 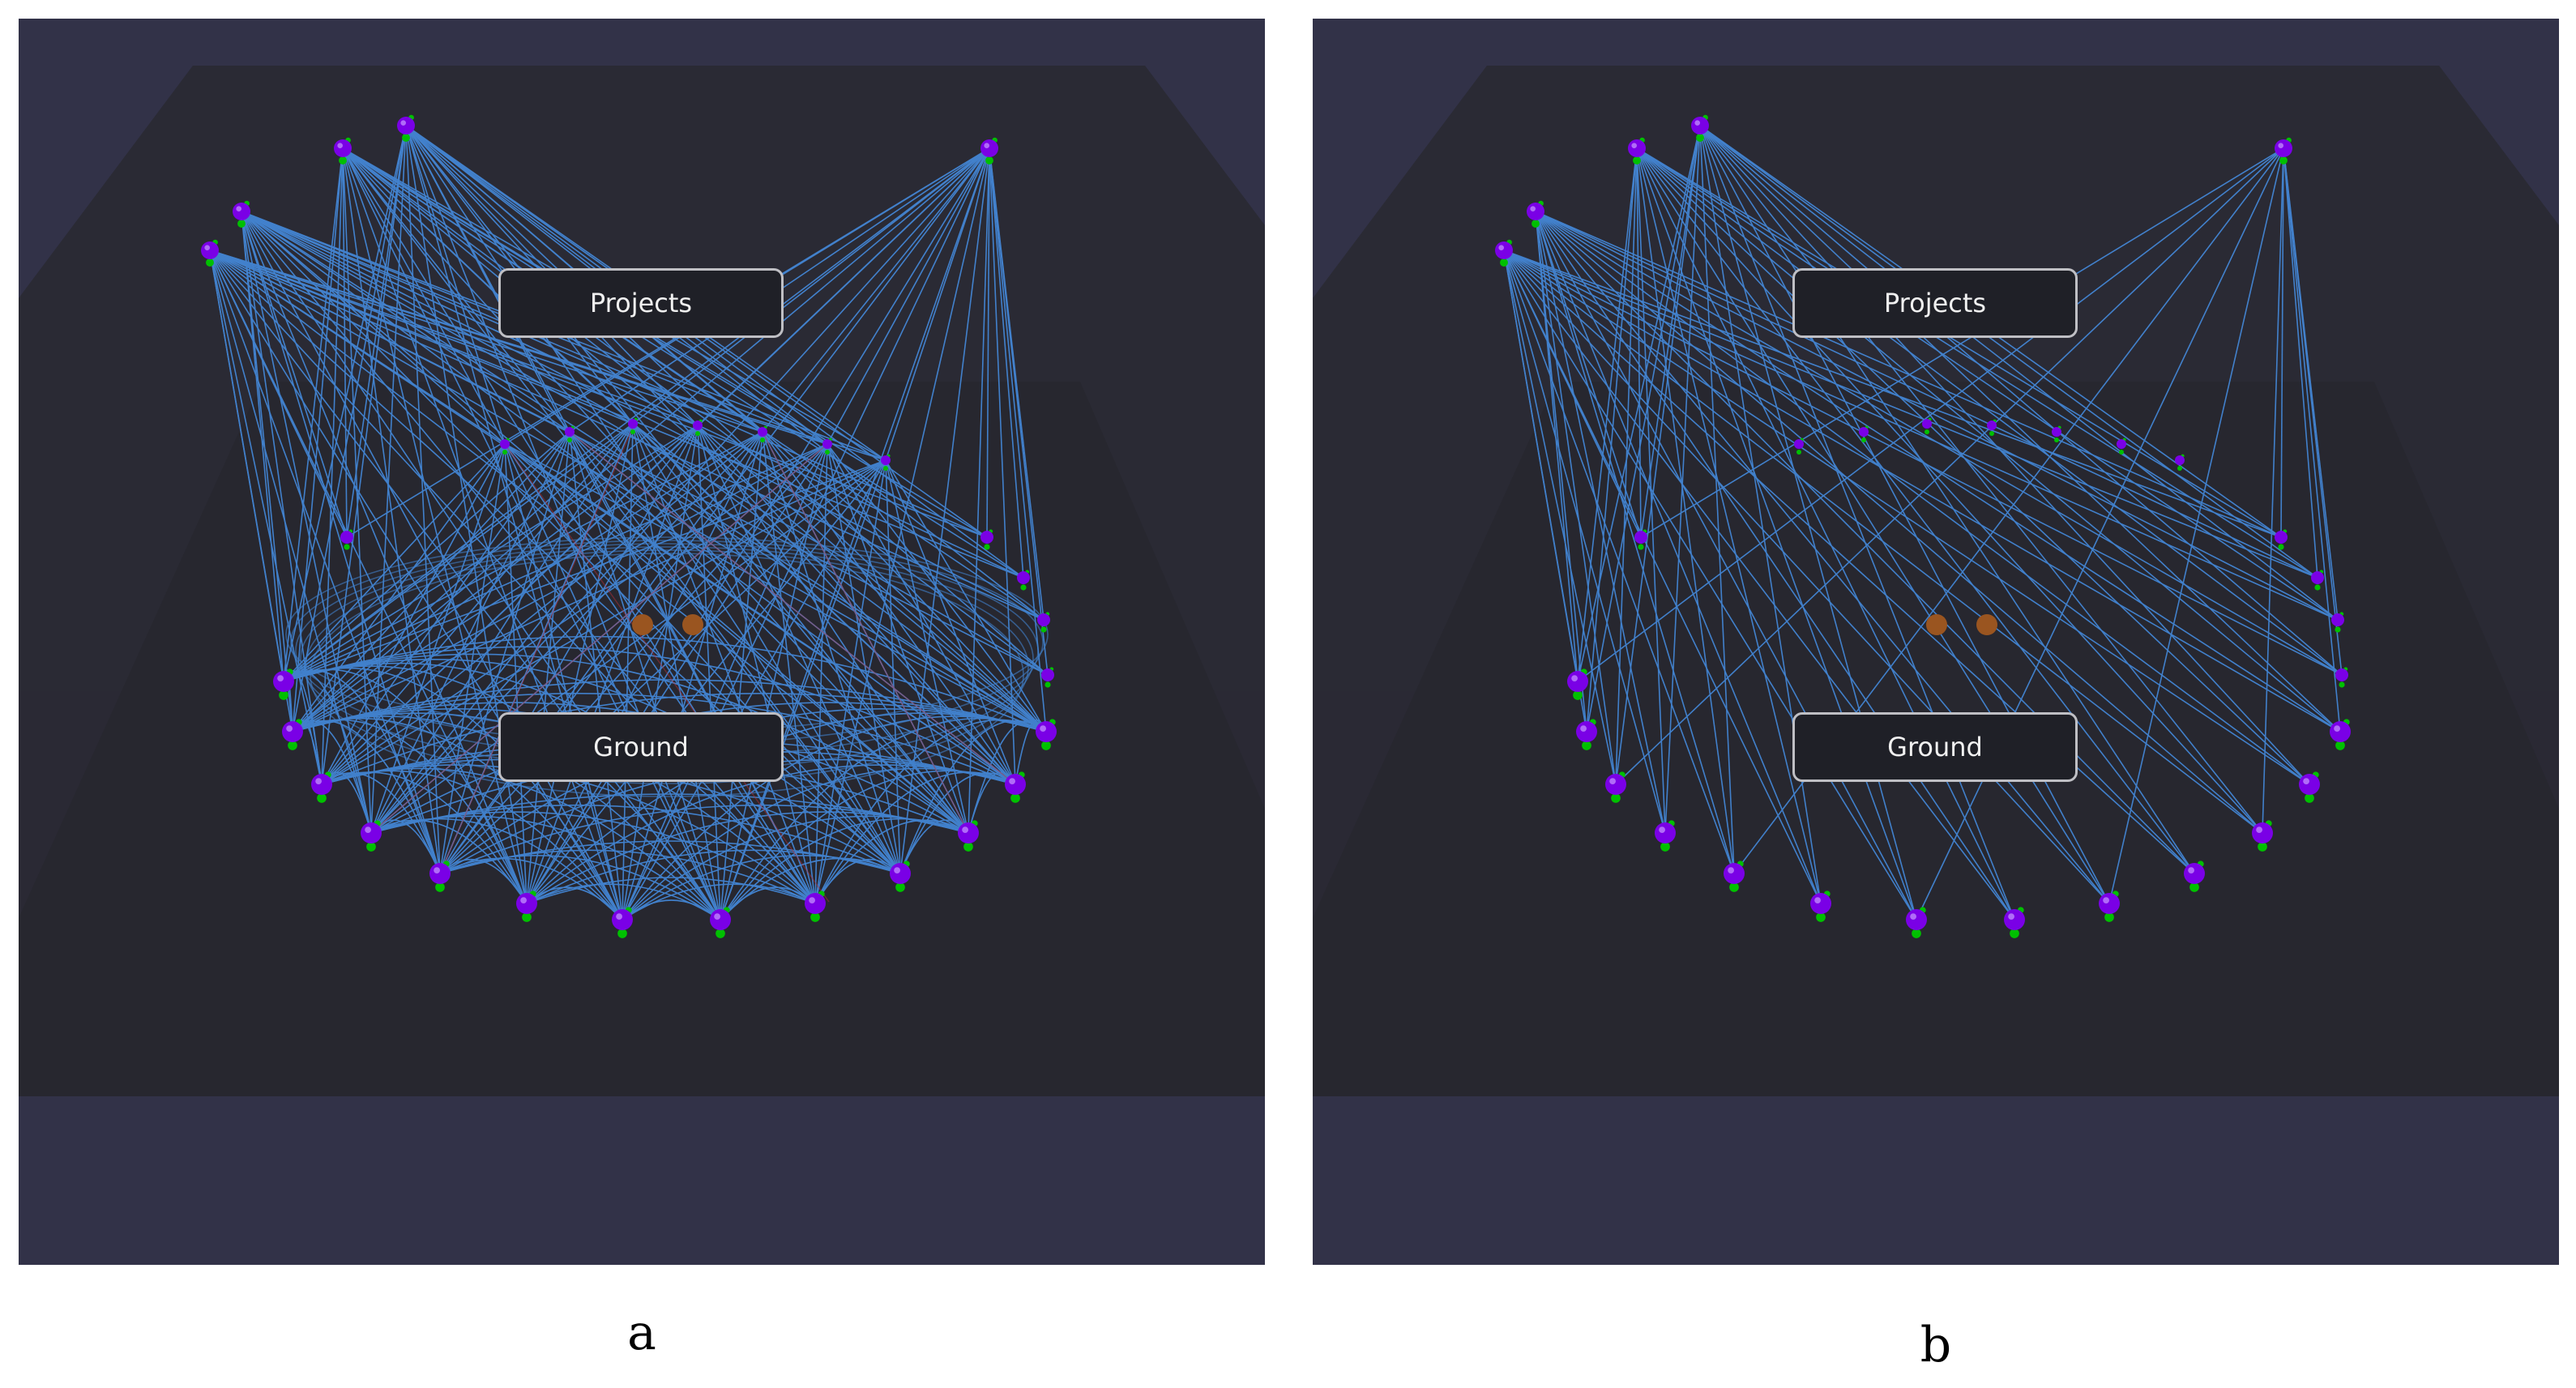 What do you see at coordinates (641, 1333) in the screenshot?
I see `caption-a: a` at bounding box center [641, 1333].